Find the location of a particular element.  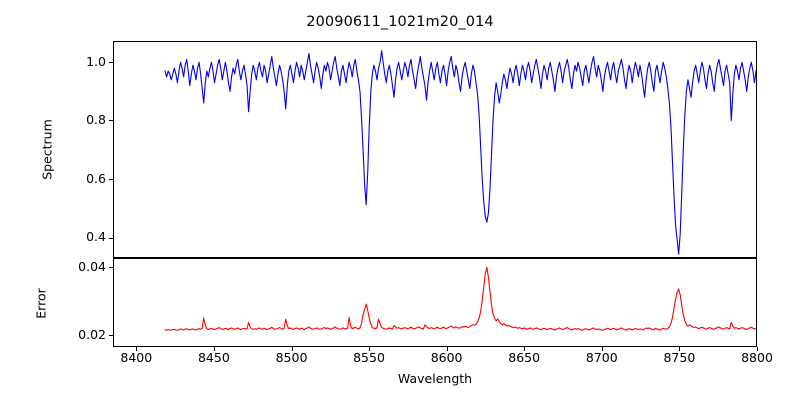

xtick-label: 8500 is located at coordinates (291, 357).